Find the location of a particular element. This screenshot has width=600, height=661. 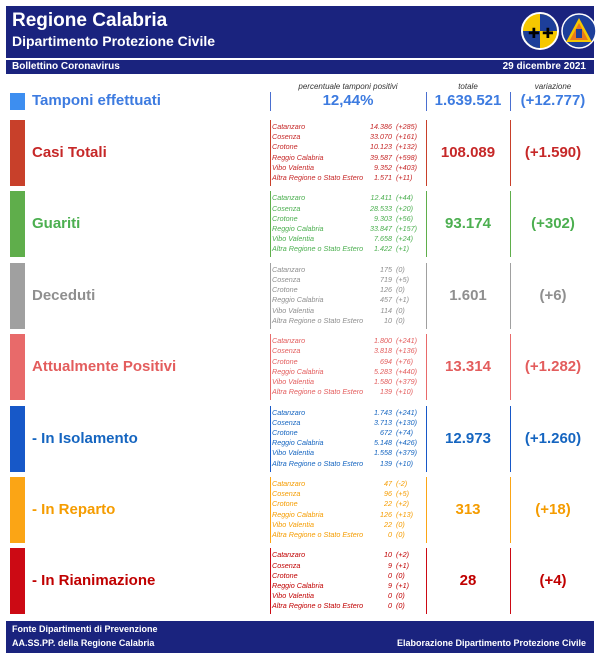

province-delta: (+136) is located at coordinates (406, 351).